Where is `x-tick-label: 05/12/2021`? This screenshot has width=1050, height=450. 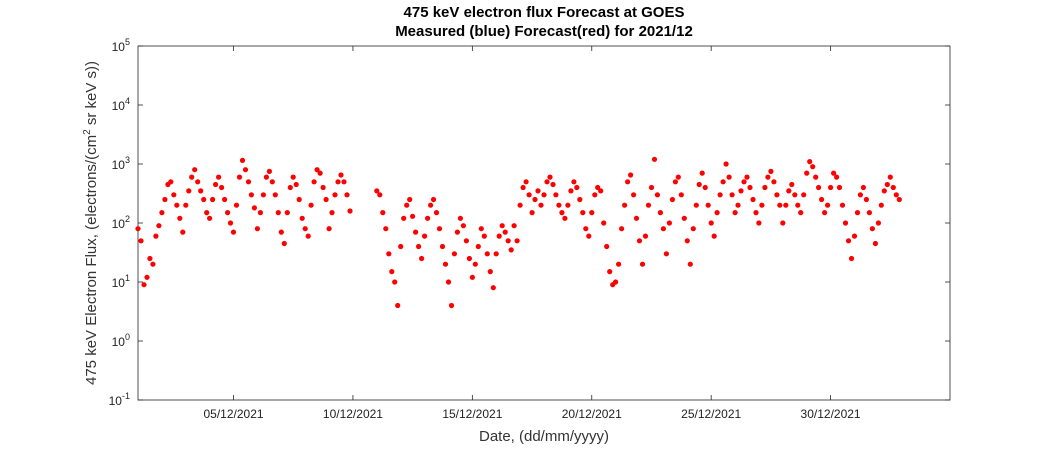 x-tick-label: 05/12/2021 is located at coordinates (233, 414).